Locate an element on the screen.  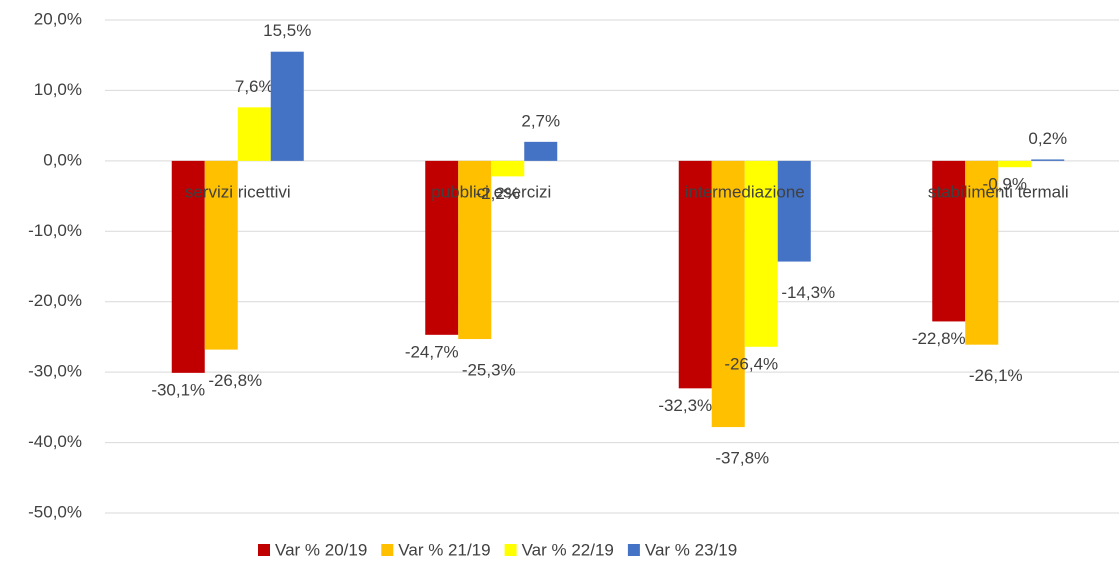
x-tick-label: pubblici esercizi is located at coordinates (491, 191).